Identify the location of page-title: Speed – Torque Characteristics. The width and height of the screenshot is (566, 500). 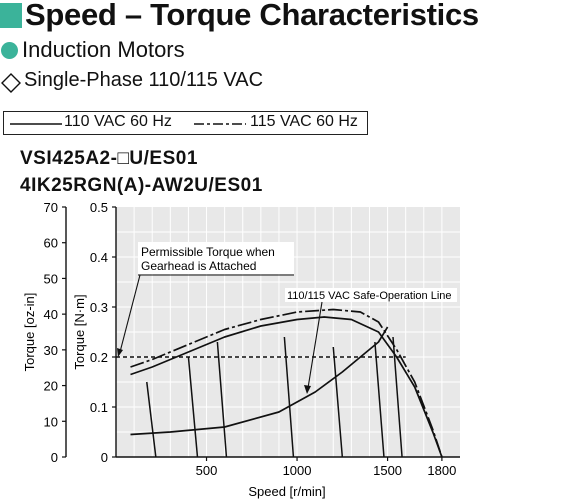
(252, 16).